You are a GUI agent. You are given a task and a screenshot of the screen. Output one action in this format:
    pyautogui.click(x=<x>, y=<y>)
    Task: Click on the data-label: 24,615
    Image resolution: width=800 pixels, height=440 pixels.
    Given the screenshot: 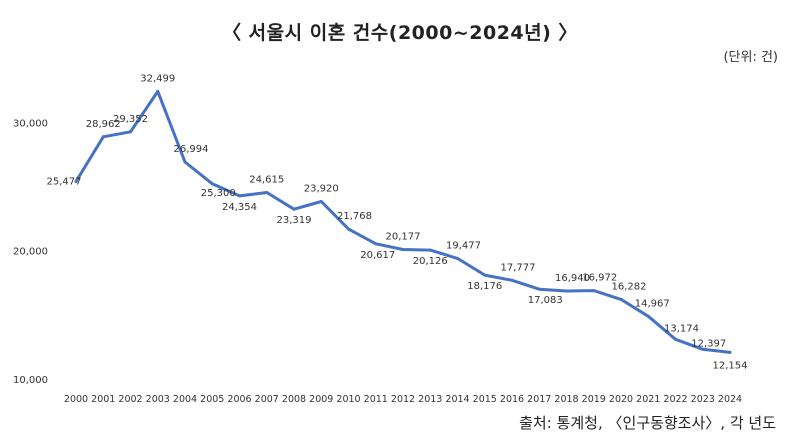 What is the action you would take?
    pyautogui.click(x=266, y=180)
    